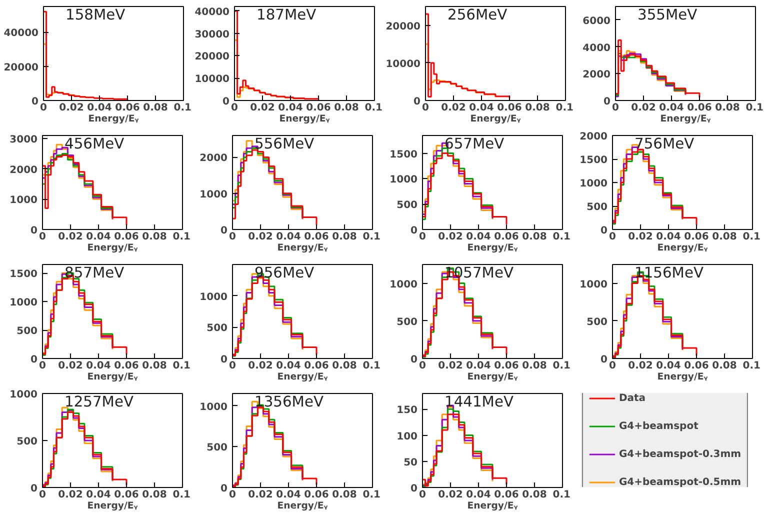 The width and height of the screenshot is (771, 524). Describe the element at coordinates (284, 144) in the screenshot. I see `chart-title: 556MeV` at that location.